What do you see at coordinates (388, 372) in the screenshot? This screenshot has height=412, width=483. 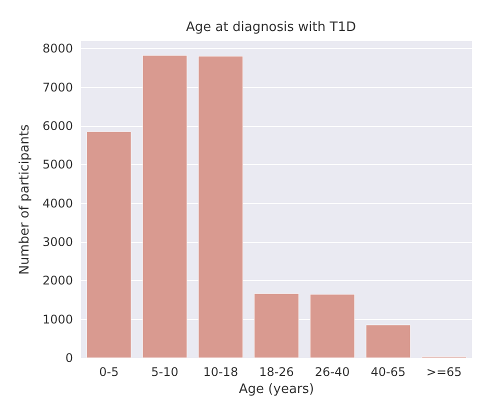 I see `x-tick-label: 40-65` at bounding box center [388, 372].